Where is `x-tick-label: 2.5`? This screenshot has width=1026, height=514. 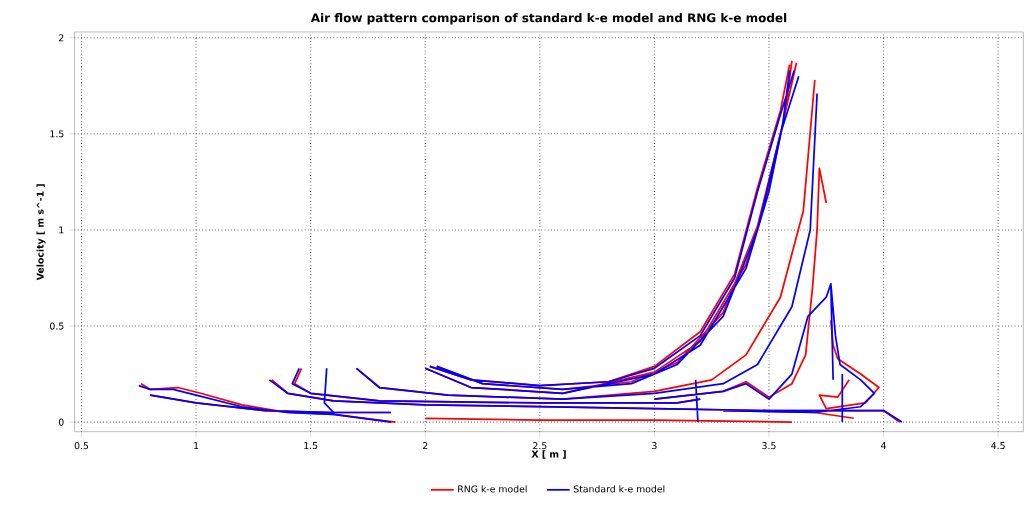 x-tick-label: 2.5 is located at coordinates (540, 445).